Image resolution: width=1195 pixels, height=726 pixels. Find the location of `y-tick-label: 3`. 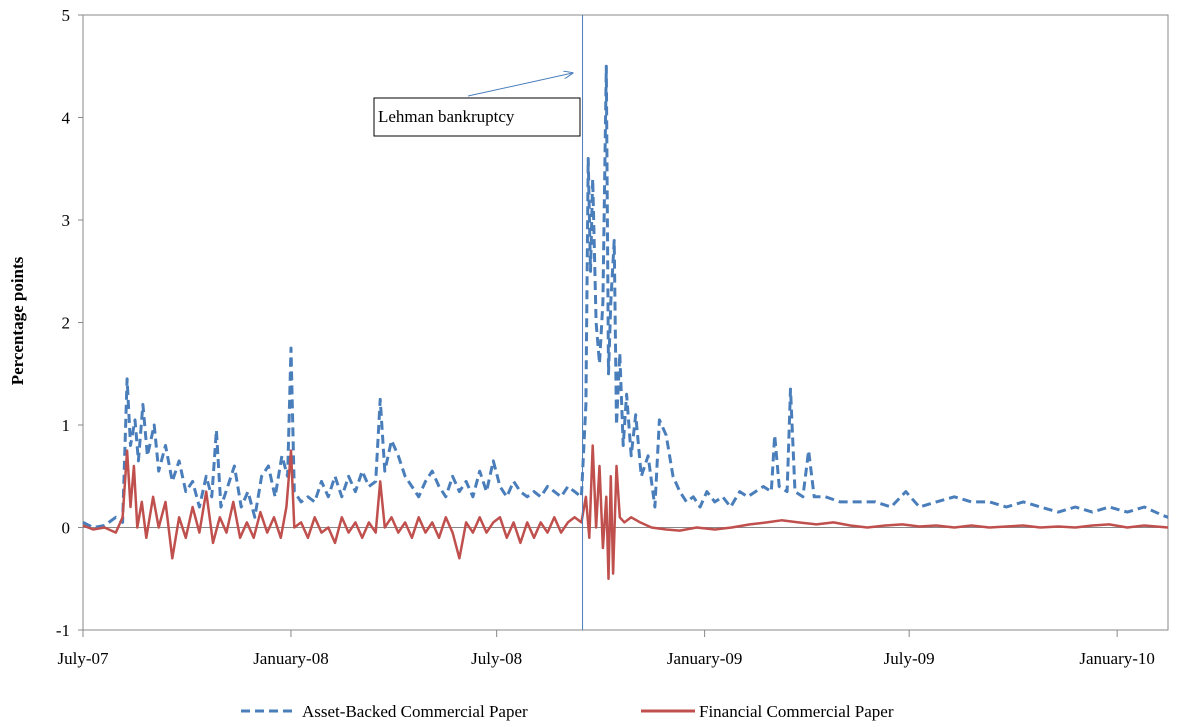

y-tick-label: 3 is located at coordinates (66, 220).